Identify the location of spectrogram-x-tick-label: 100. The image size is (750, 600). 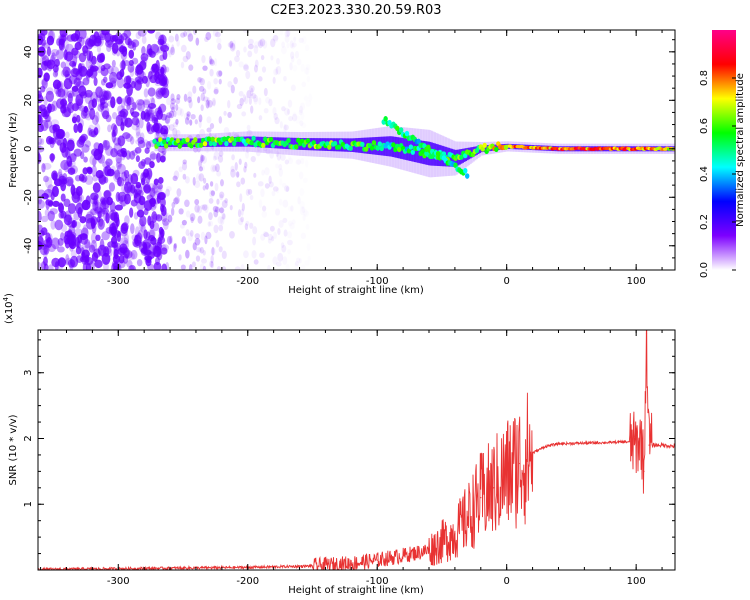
(636, 281).